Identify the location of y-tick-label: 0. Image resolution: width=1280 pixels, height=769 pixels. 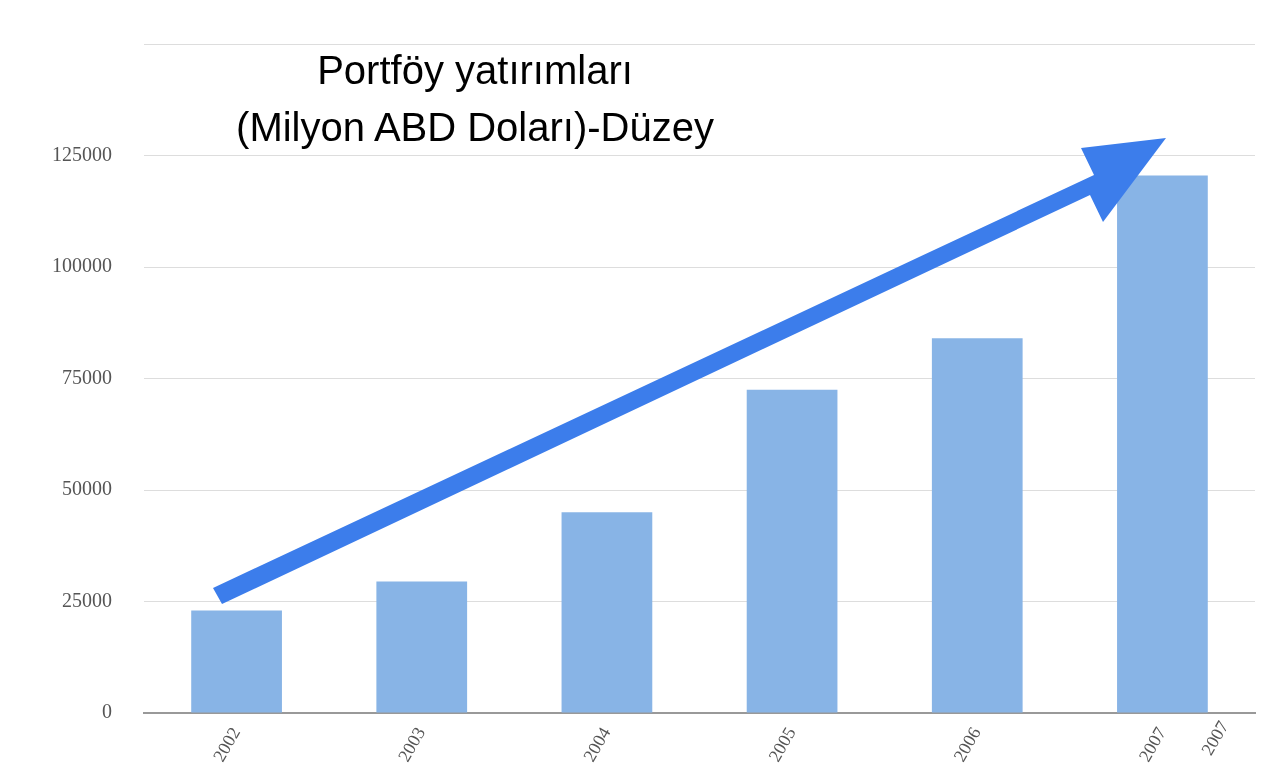
(107, 711).